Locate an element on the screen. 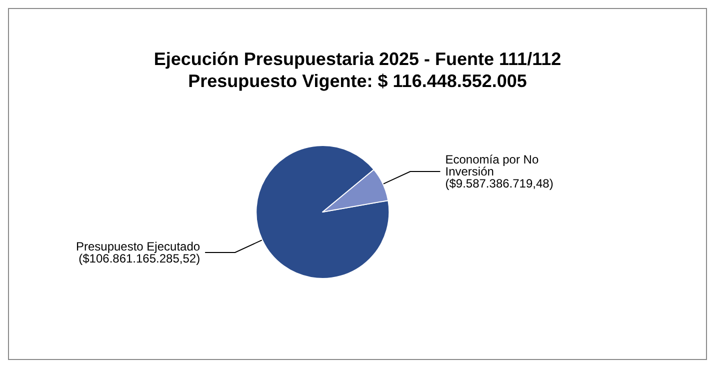 This screenshot has height=370, width=717. chart-subtitle: Presupuesto Vigente: $ 116.448.552.005 is located at coordinates (357, 81).